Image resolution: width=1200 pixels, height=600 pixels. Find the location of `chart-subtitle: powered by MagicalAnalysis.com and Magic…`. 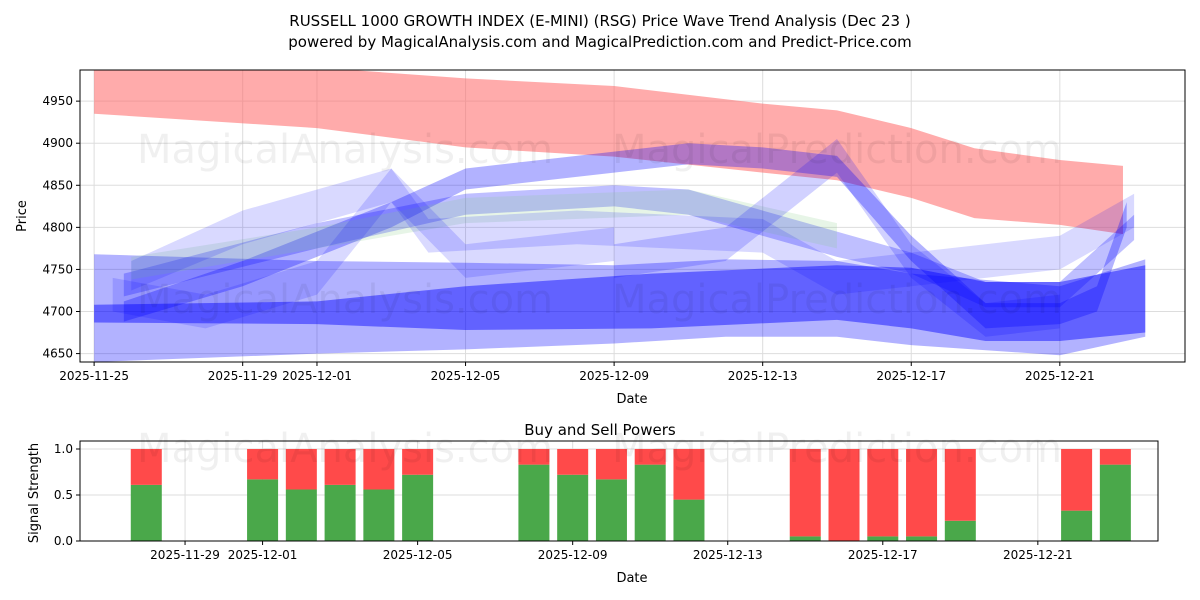

chart-subtitle: powered by MagicalAnalysis.com and Magic… is located at coordinates (600, 42).